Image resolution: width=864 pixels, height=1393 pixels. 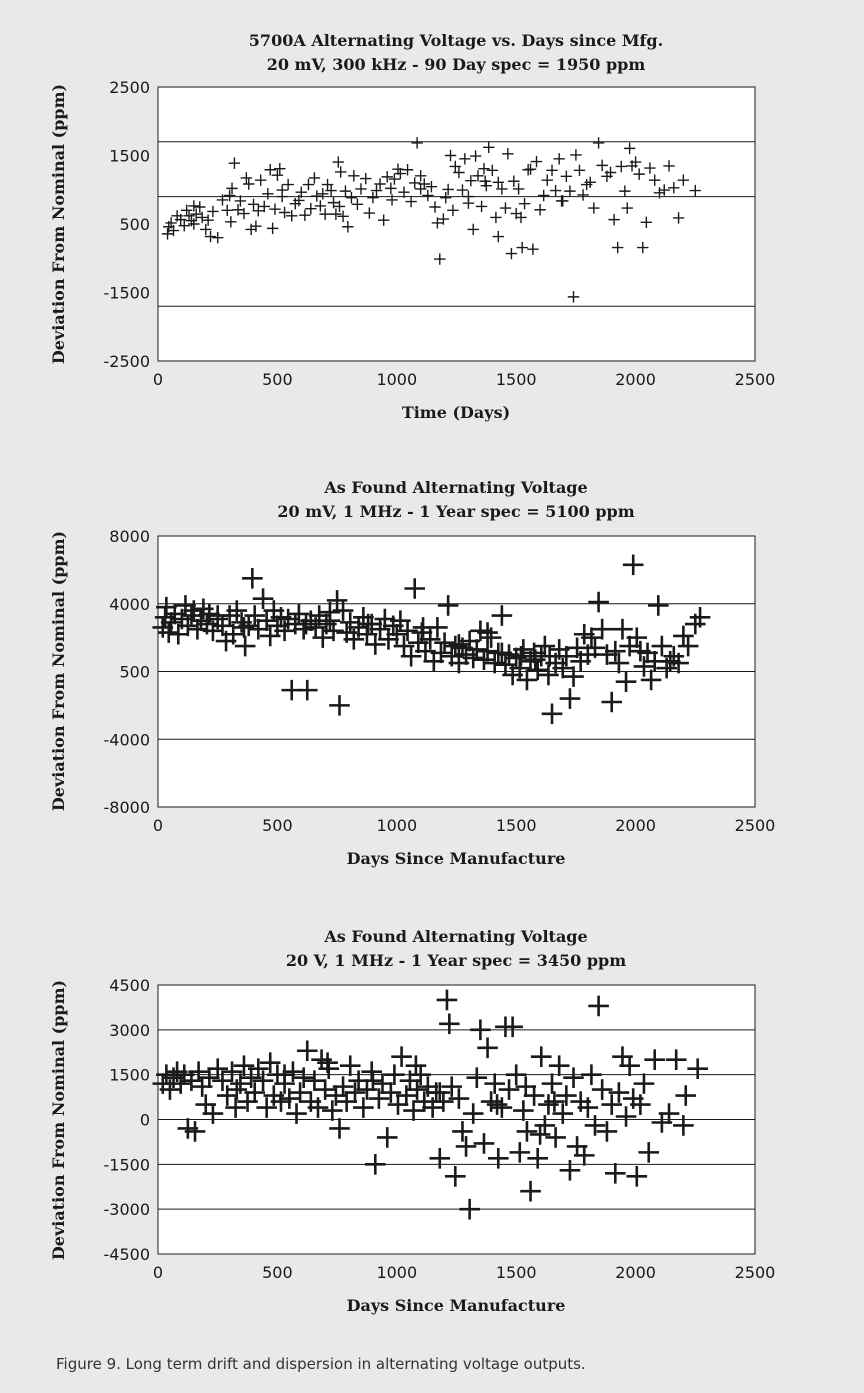 What do you see at coordinates (127, 672) in the screenshot?
I see `chart-2-y-tick-labels: 8000 4000 500 -4000 -8000` at bounding box center [127, 672].